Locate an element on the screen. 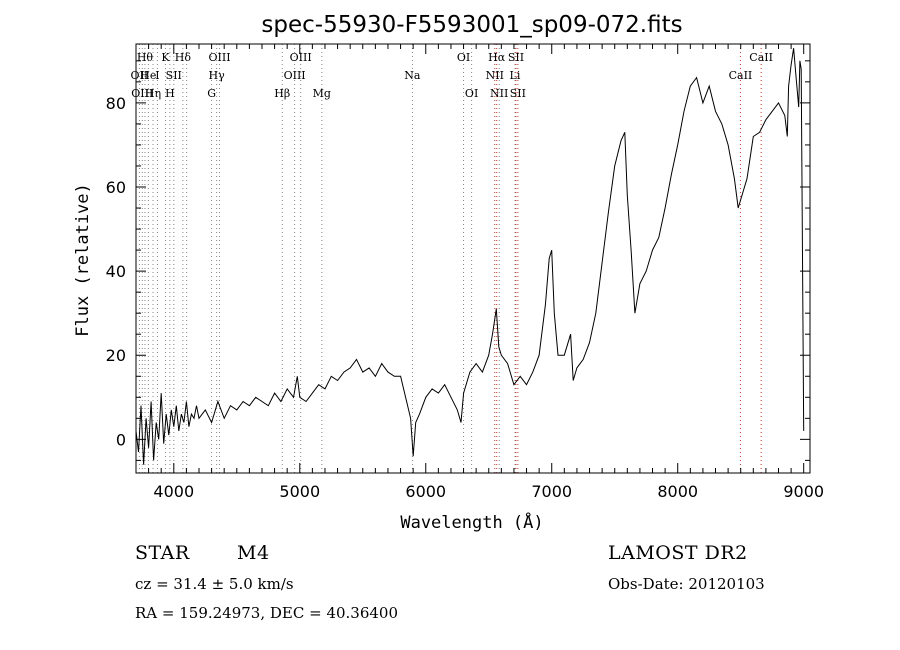 This screenshot has height=650, width=900. redshift-text: cz = 31.4 ± 5.0 km/s is located at coordinates (214, 584).